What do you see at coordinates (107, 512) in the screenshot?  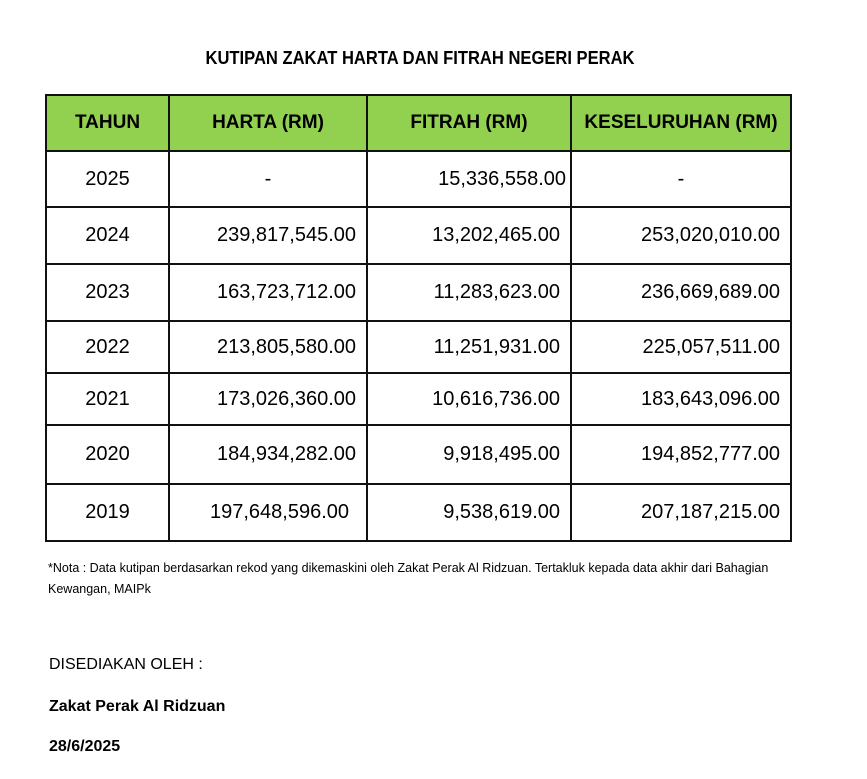 I see `cell-year: 2019` at bounding box center [107, 512].